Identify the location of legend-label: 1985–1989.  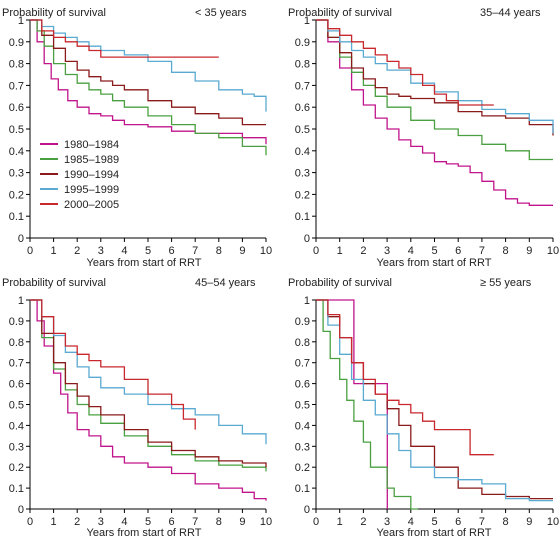
(91, 160).